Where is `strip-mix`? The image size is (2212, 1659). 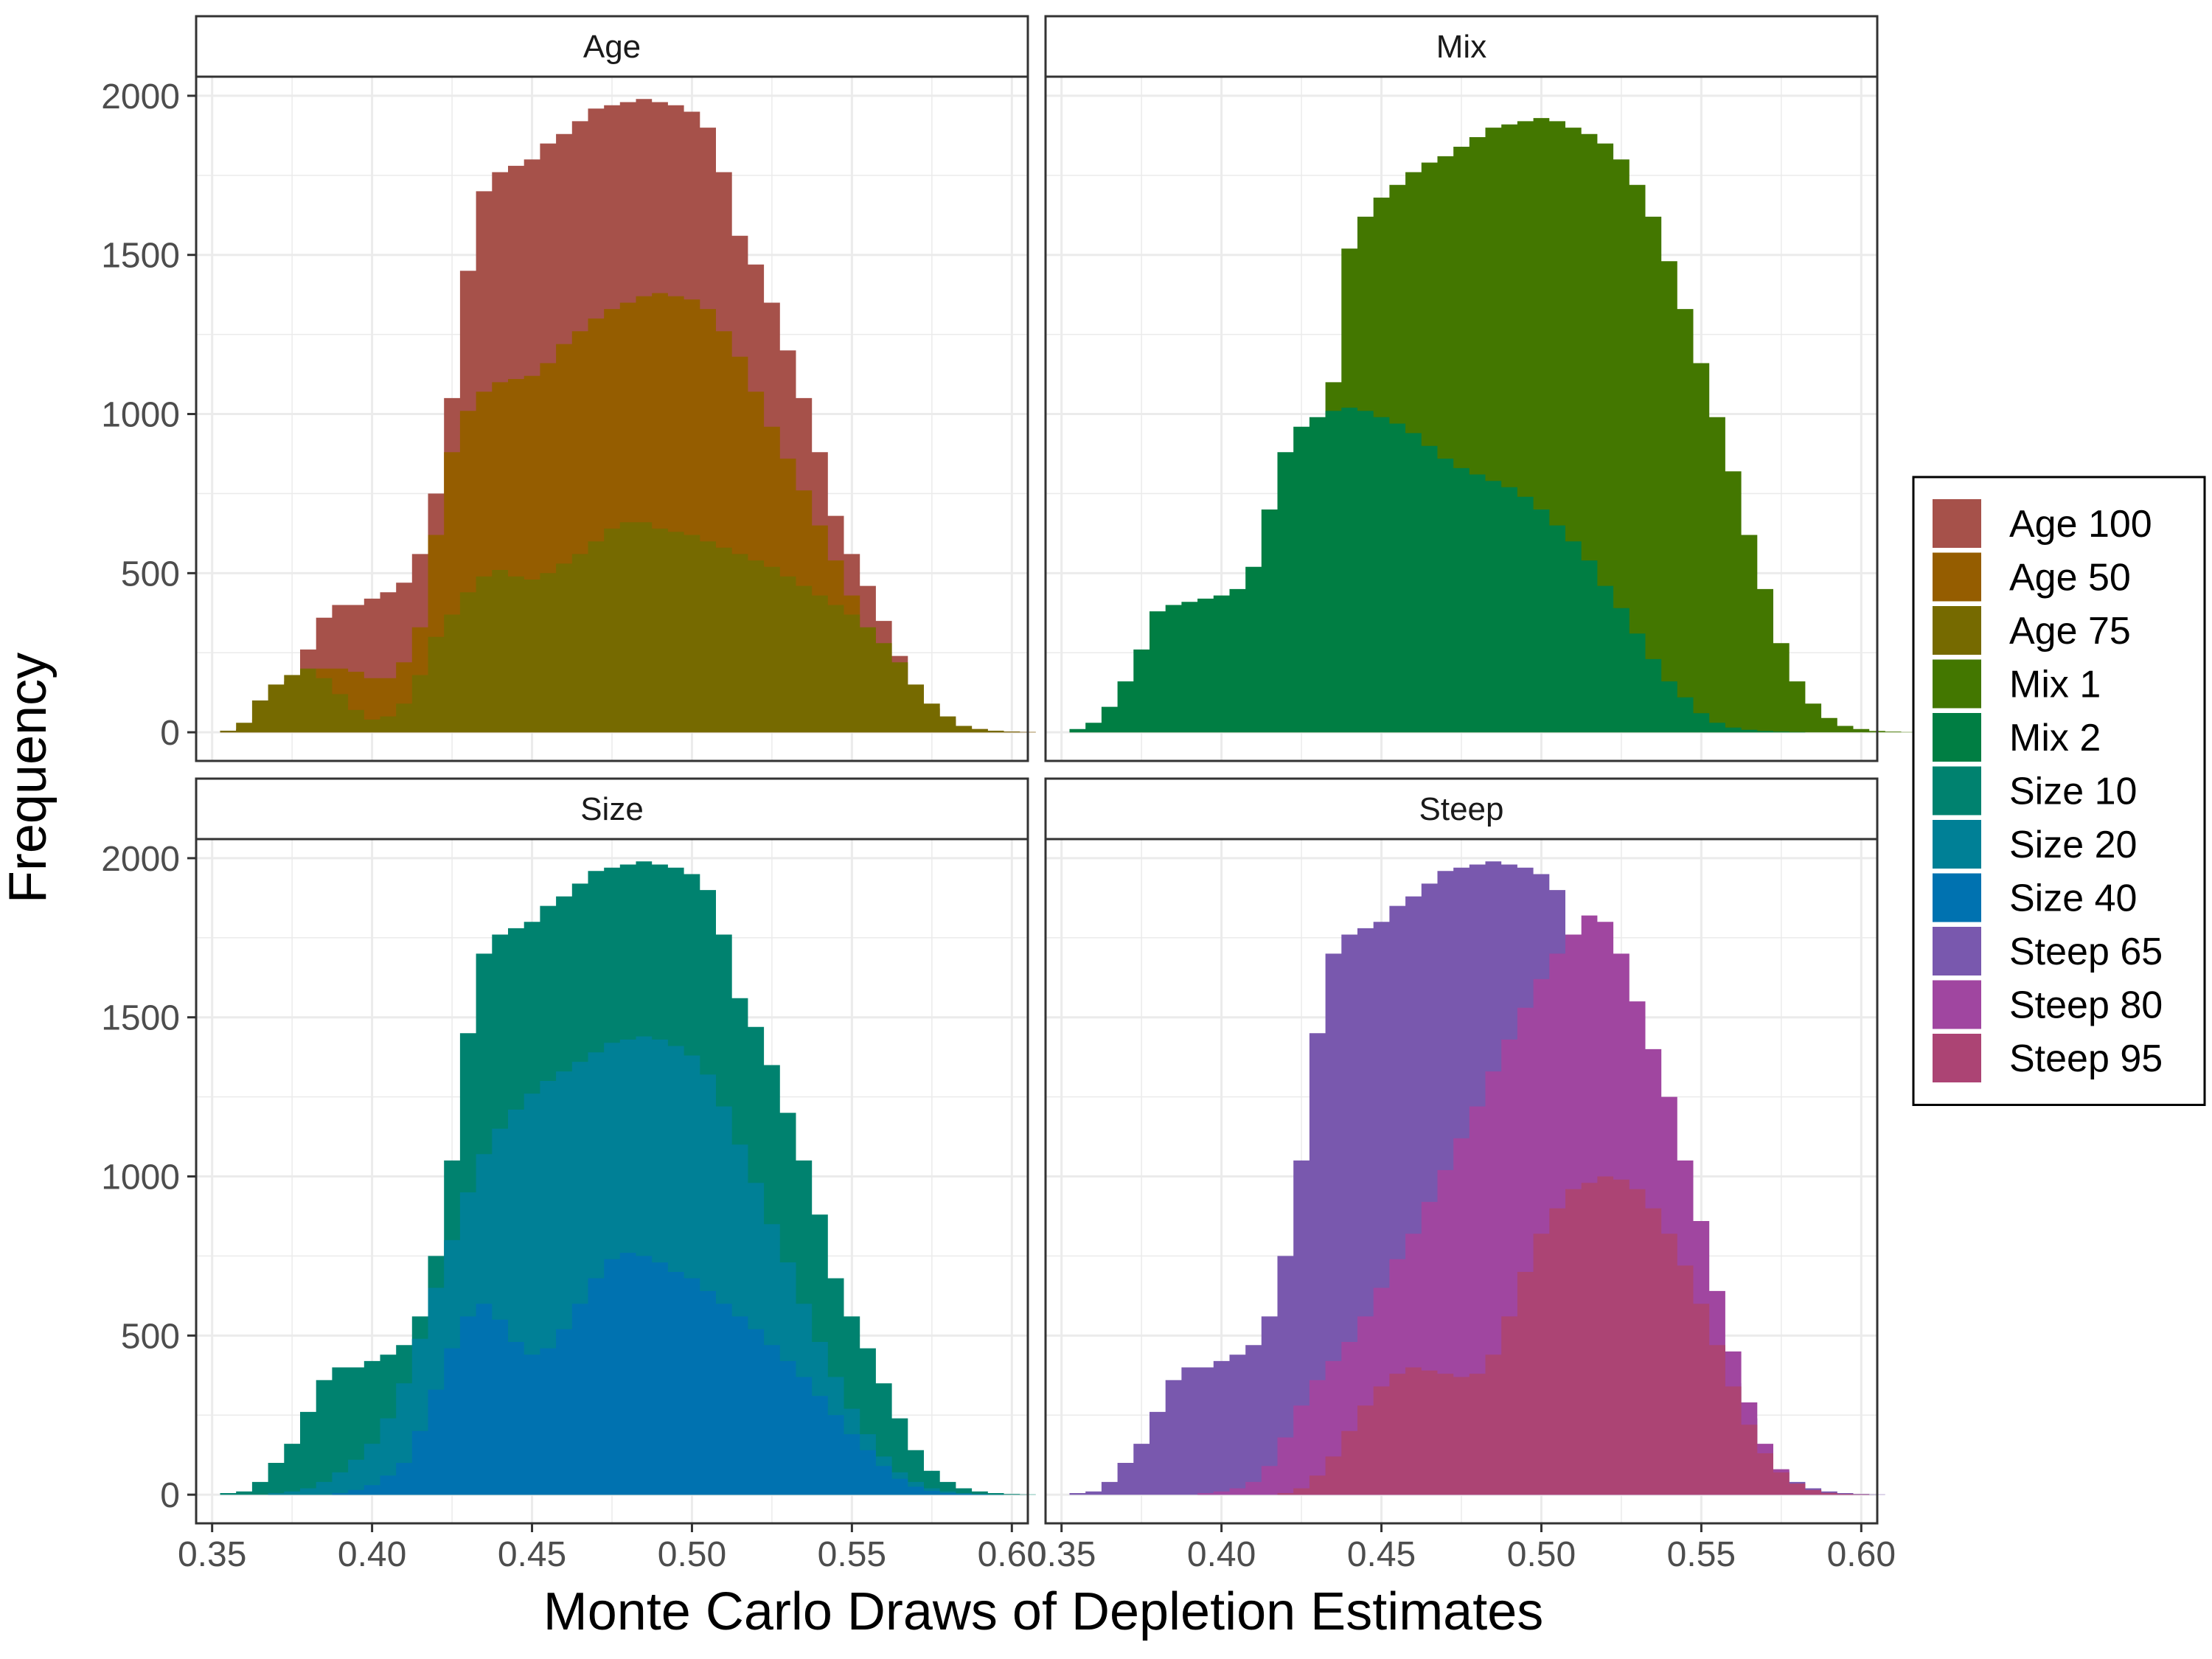
strip-mix is located at coordinates (1461, 46).